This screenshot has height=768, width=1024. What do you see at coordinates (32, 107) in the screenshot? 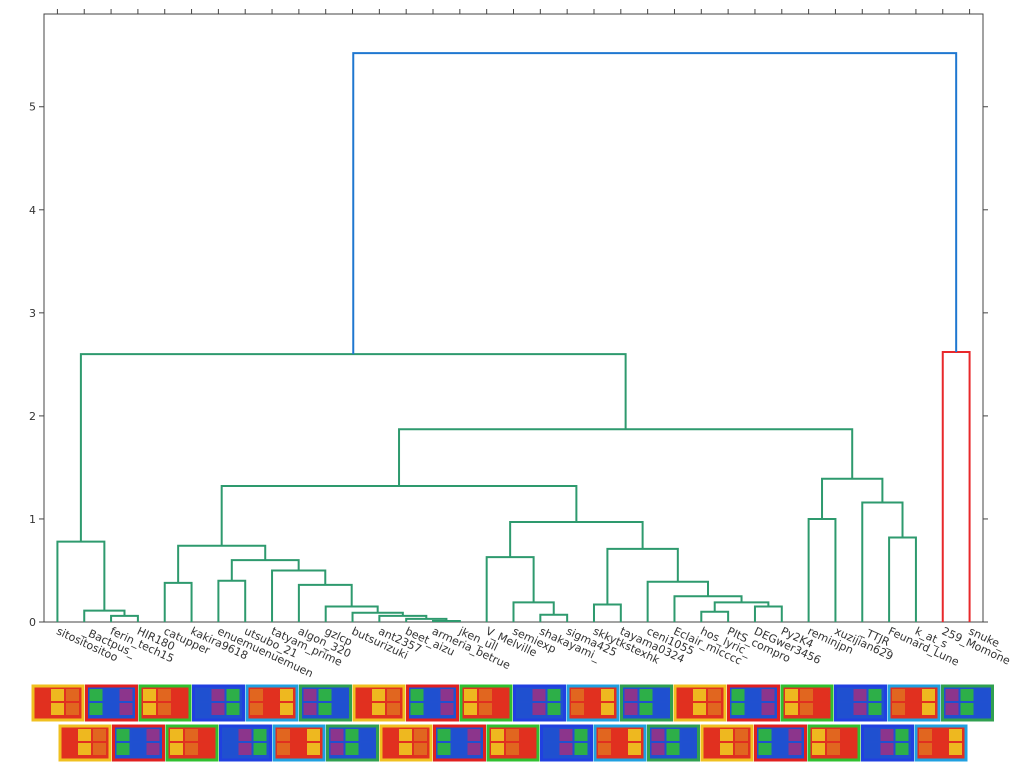
I see `y-tick-label: 5` at bounding box center [32, 107].